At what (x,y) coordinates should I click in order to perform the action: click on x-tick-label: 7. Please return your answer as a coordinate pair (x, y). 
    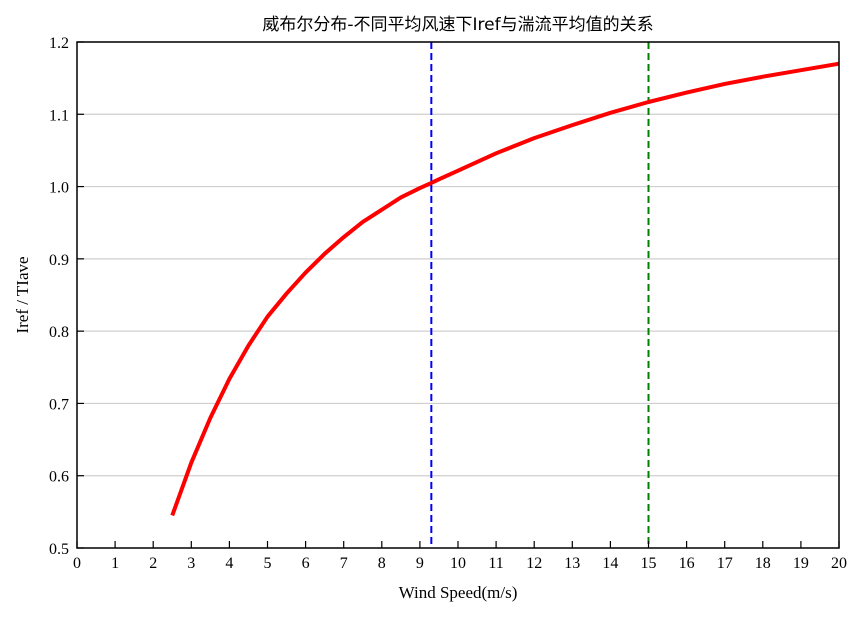
    Looking at the image, I should click on (344, 563).